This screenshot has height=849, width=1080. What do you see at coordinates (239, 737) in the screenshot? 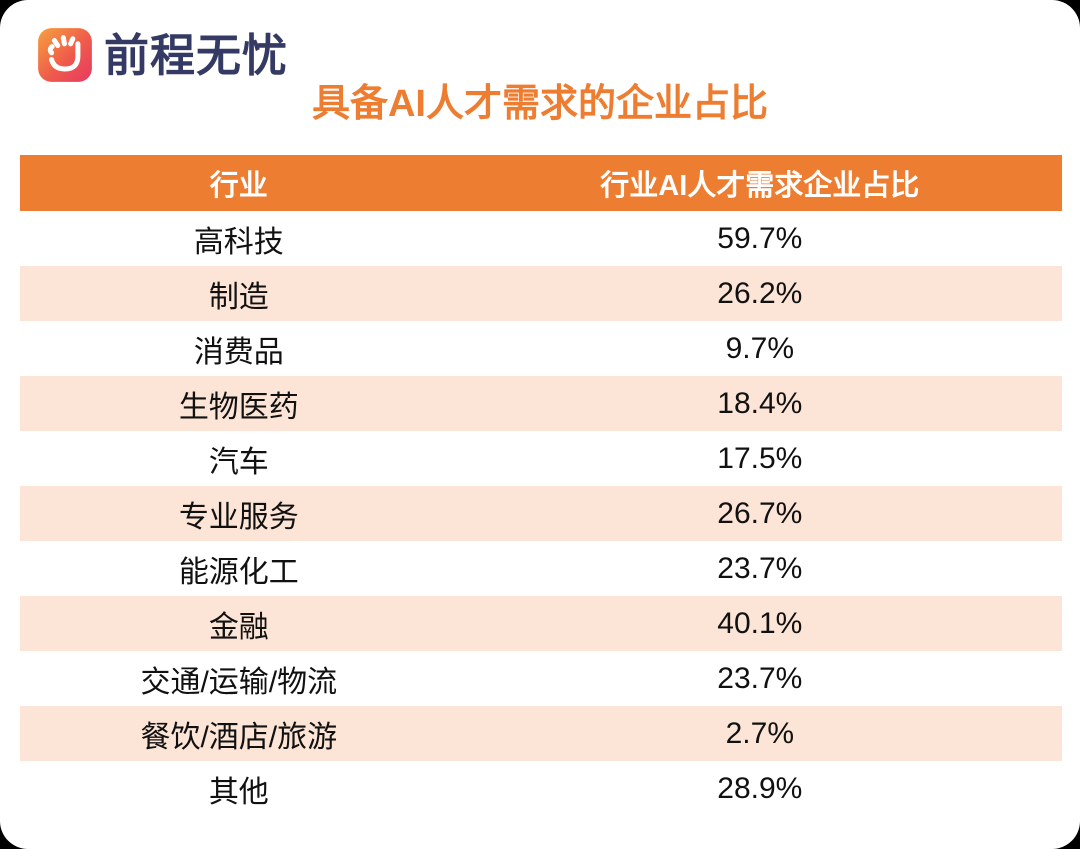
I see `industry-cell: 餐饮/酒店/旅游` at bounding box center [239, 737].